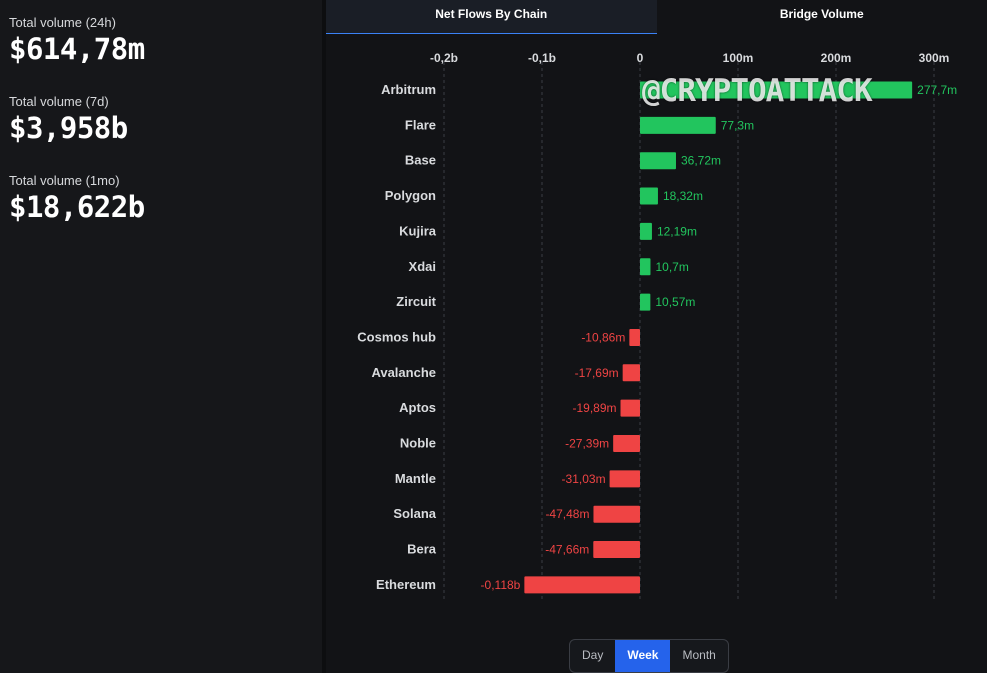 The image size is (987, 673). I want to click on data-label: 277,7m, so click(937, 90).